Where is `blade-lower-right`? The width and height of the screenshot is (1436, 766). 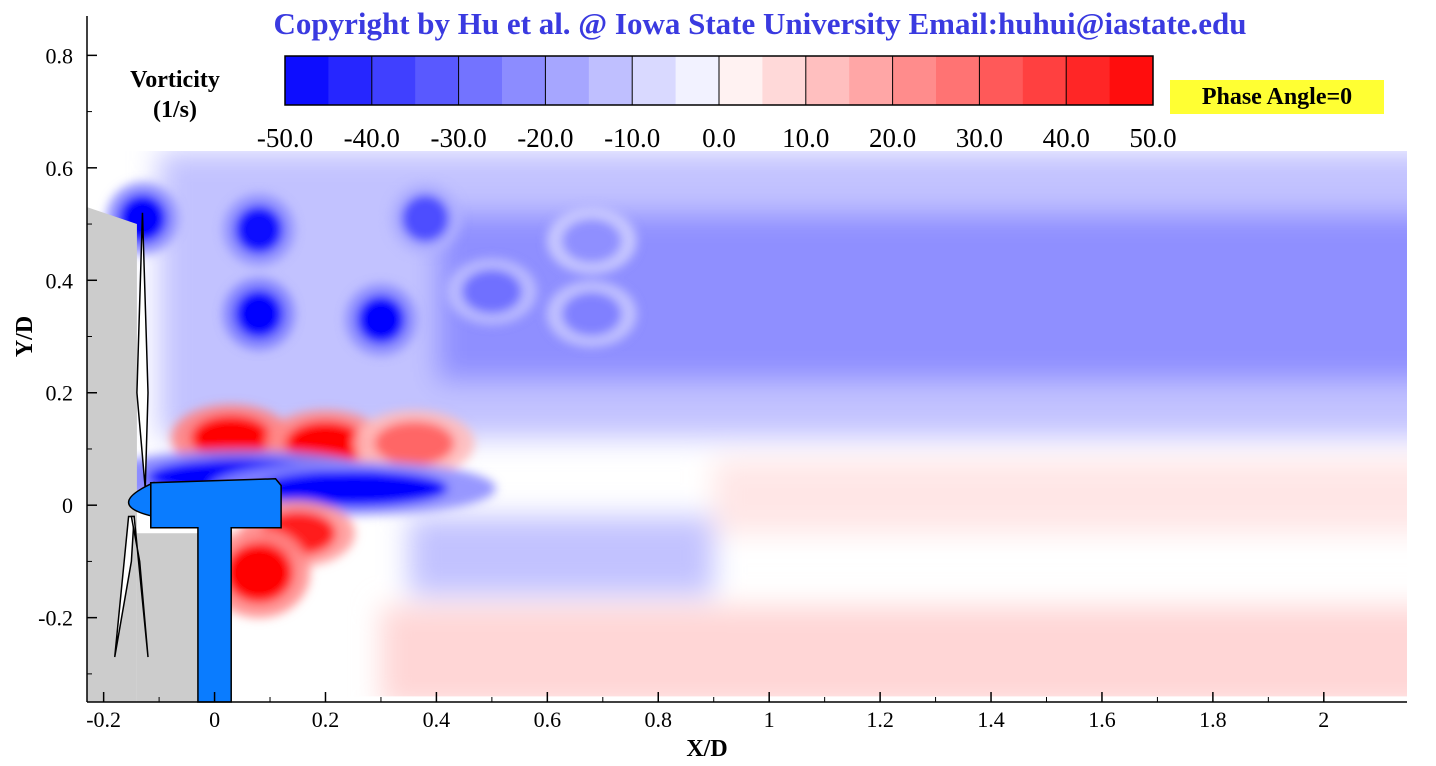 blade-lower-right is located at coordinates (139, 586).